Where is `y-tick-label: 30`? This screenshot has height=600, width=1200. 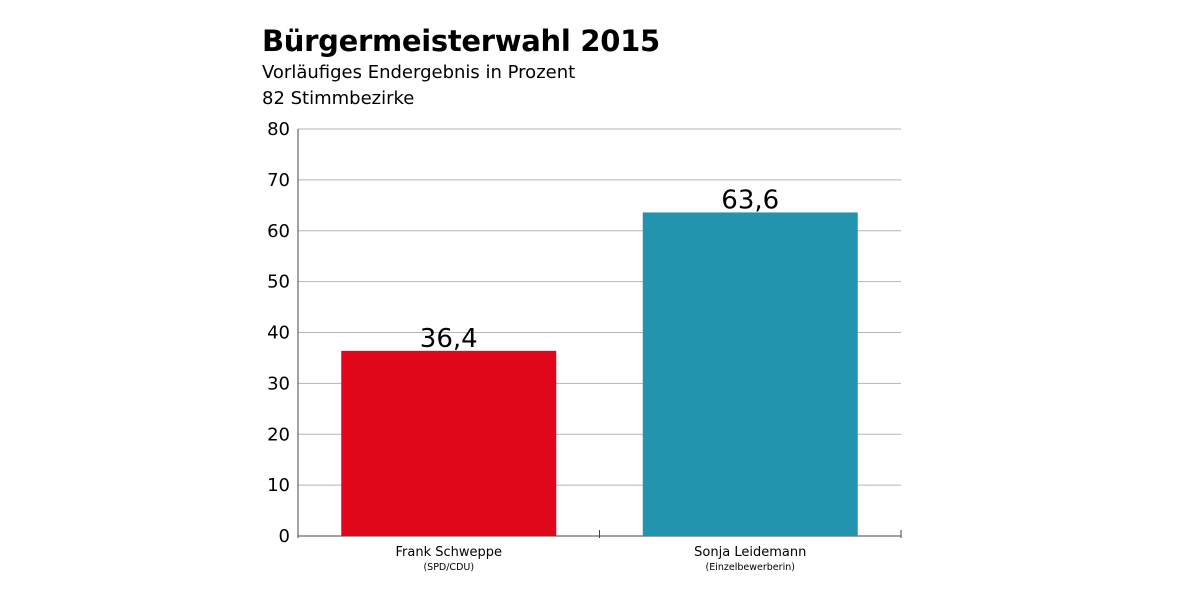
y-tick-label: 30 is located at coordinates (278, 383).